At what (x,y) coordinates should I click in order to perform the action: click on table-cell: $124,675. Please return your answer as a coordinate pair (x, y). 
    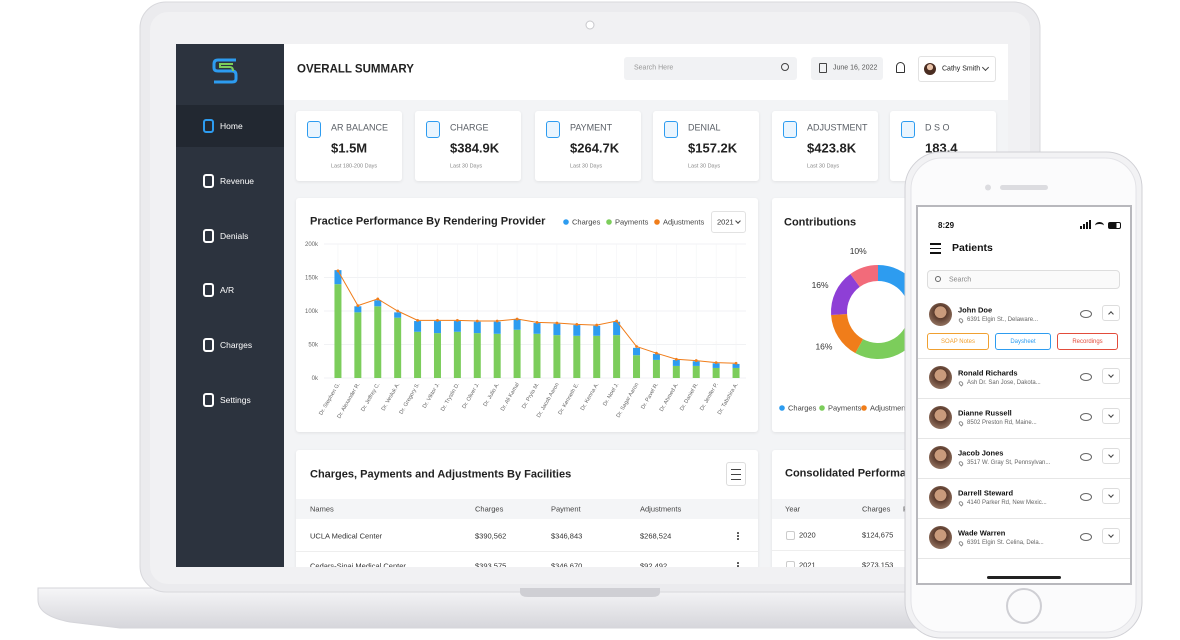
    Looking at the image, I should click on (878, 535).